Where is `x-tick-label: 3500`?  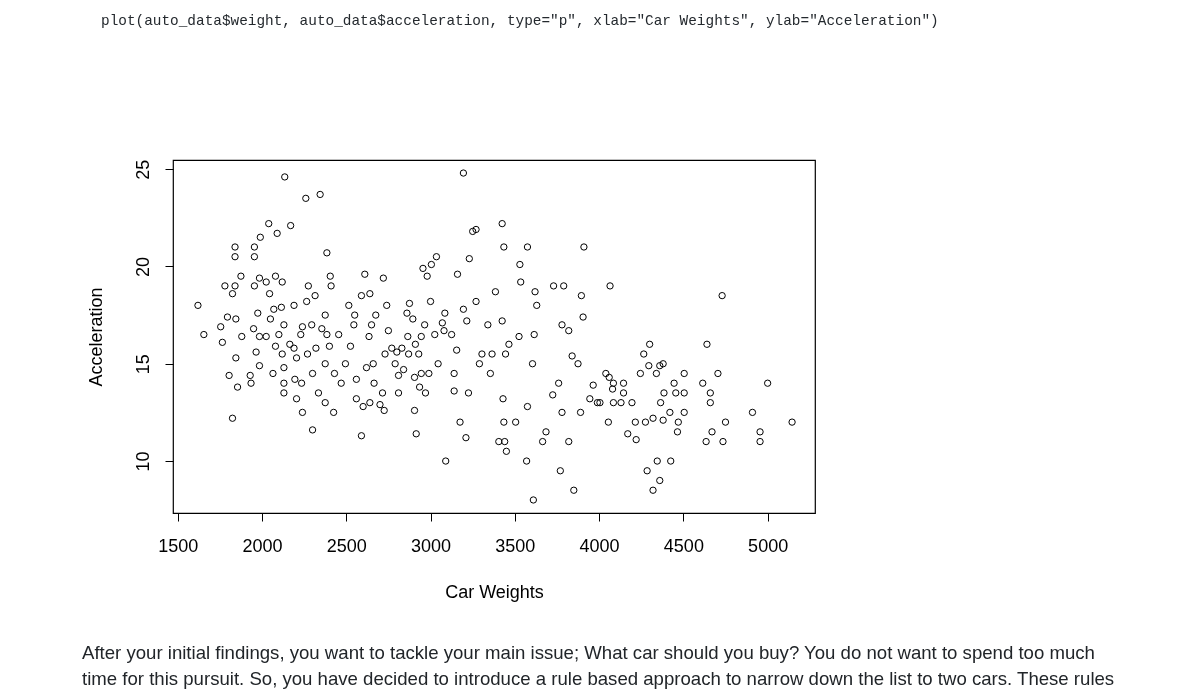
x-tick-label: 3500 is located at coordinates (515, 545).